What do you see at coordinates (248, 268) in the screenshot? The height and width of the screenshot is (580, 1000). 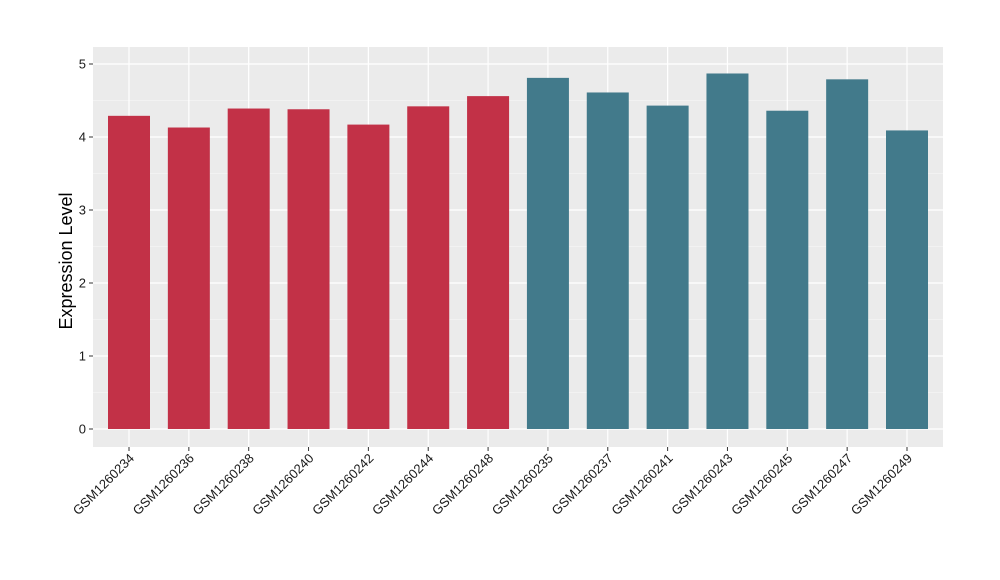 I see `bar-GSM1260238` at bounding box center [248, 268].